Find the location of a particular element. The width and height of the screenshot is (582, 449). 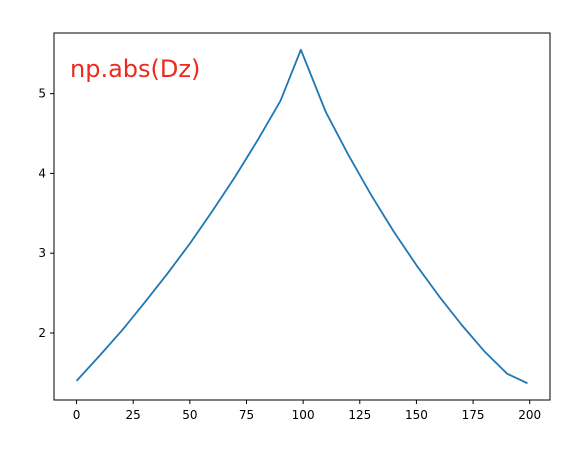

y-tick-label: 2 is located at coordinates (42, 333).